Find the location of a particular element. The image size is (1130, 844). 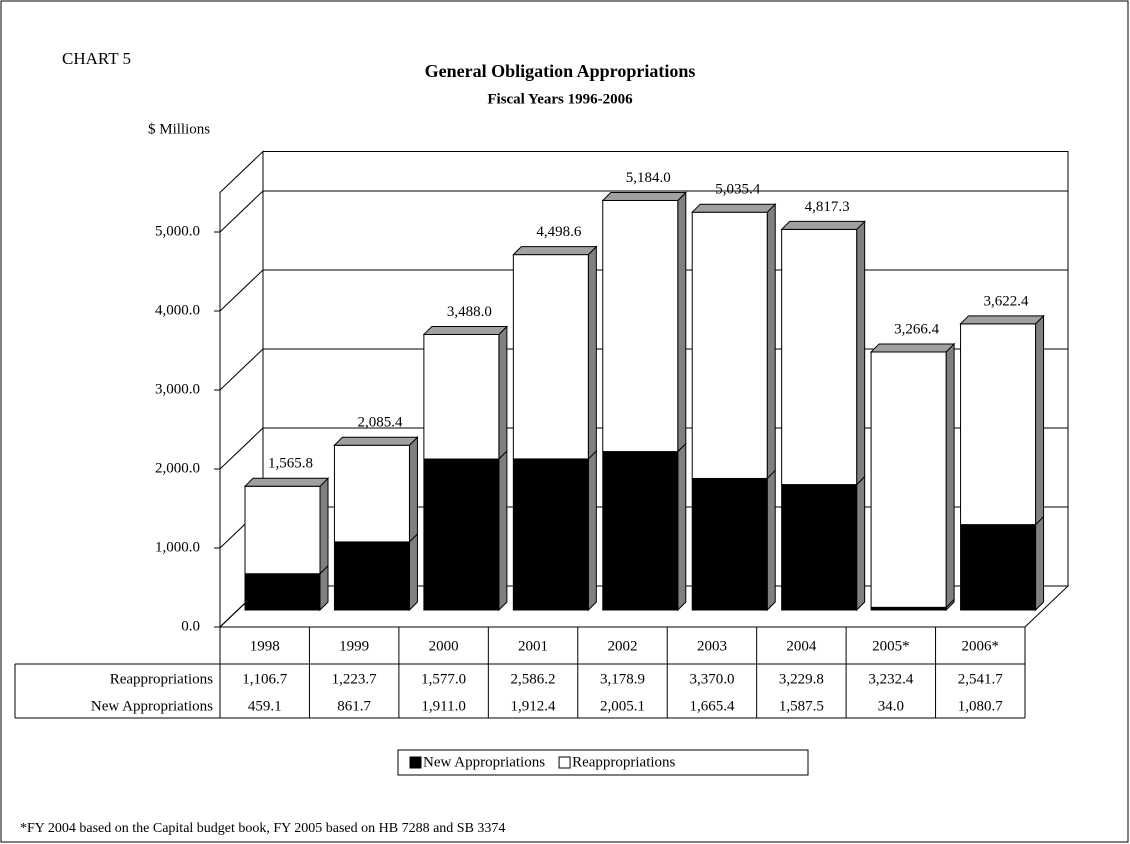

table-cell: 1,911.0 is located at coordinates (443, 706).